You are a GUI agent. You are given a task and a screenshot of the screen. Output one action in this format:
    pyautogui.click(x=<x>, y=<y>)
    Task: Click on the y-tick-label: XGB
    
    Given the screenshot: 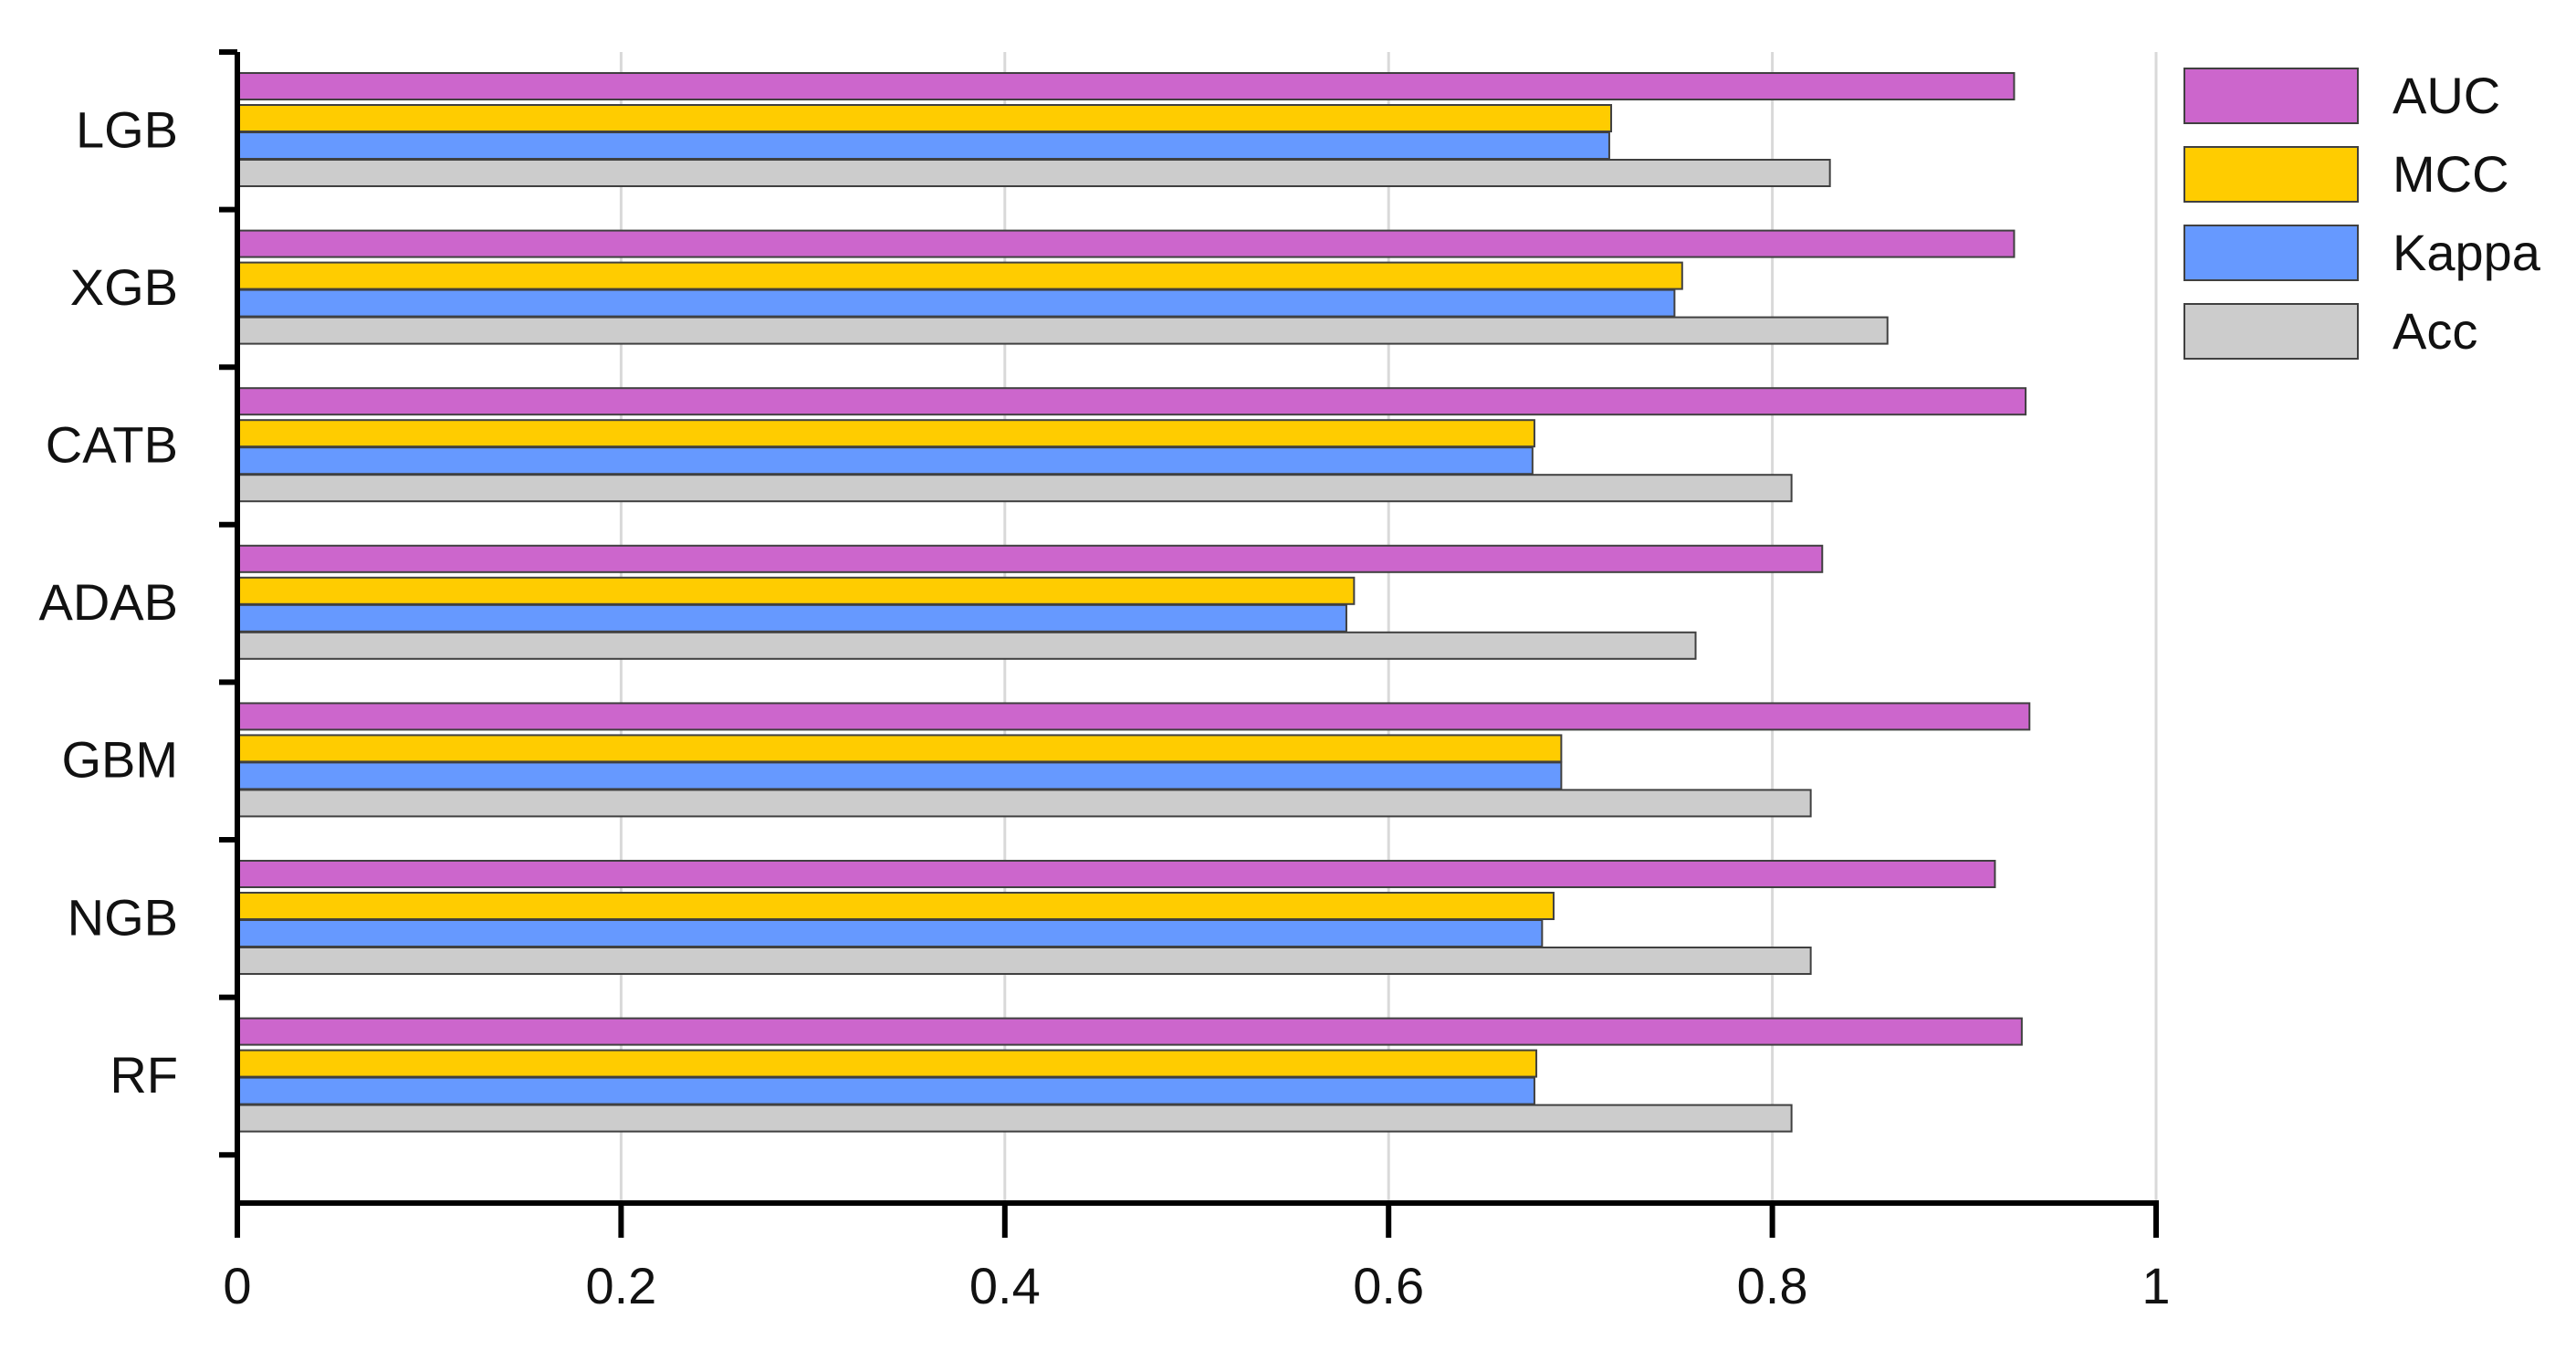 What is the action you would take?
    pyautogui.click(x=124, y=287)
    